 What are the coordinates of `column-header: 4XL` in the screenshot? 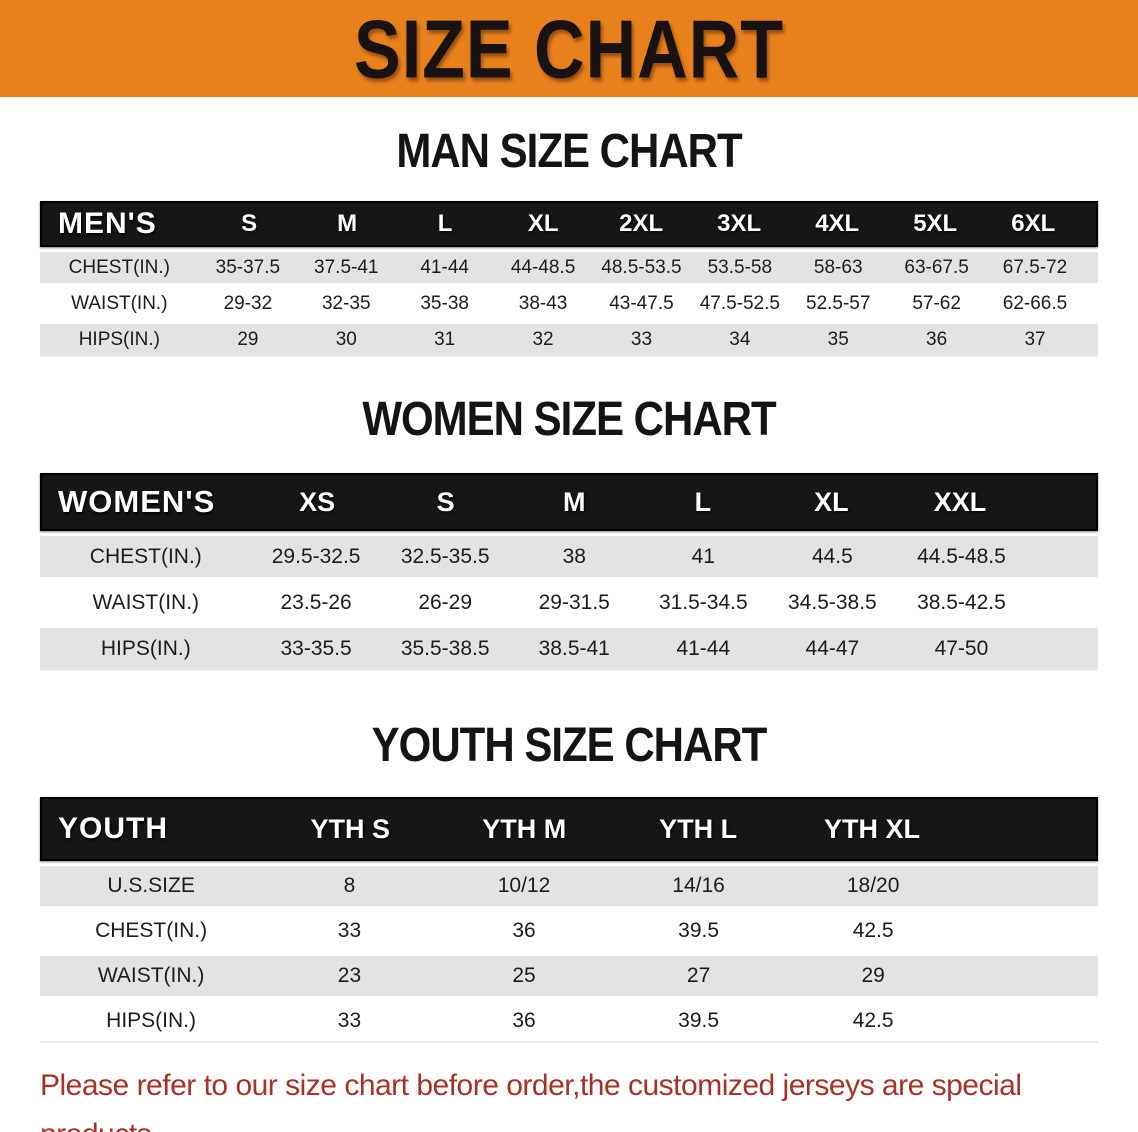 It's located at (837, 223).